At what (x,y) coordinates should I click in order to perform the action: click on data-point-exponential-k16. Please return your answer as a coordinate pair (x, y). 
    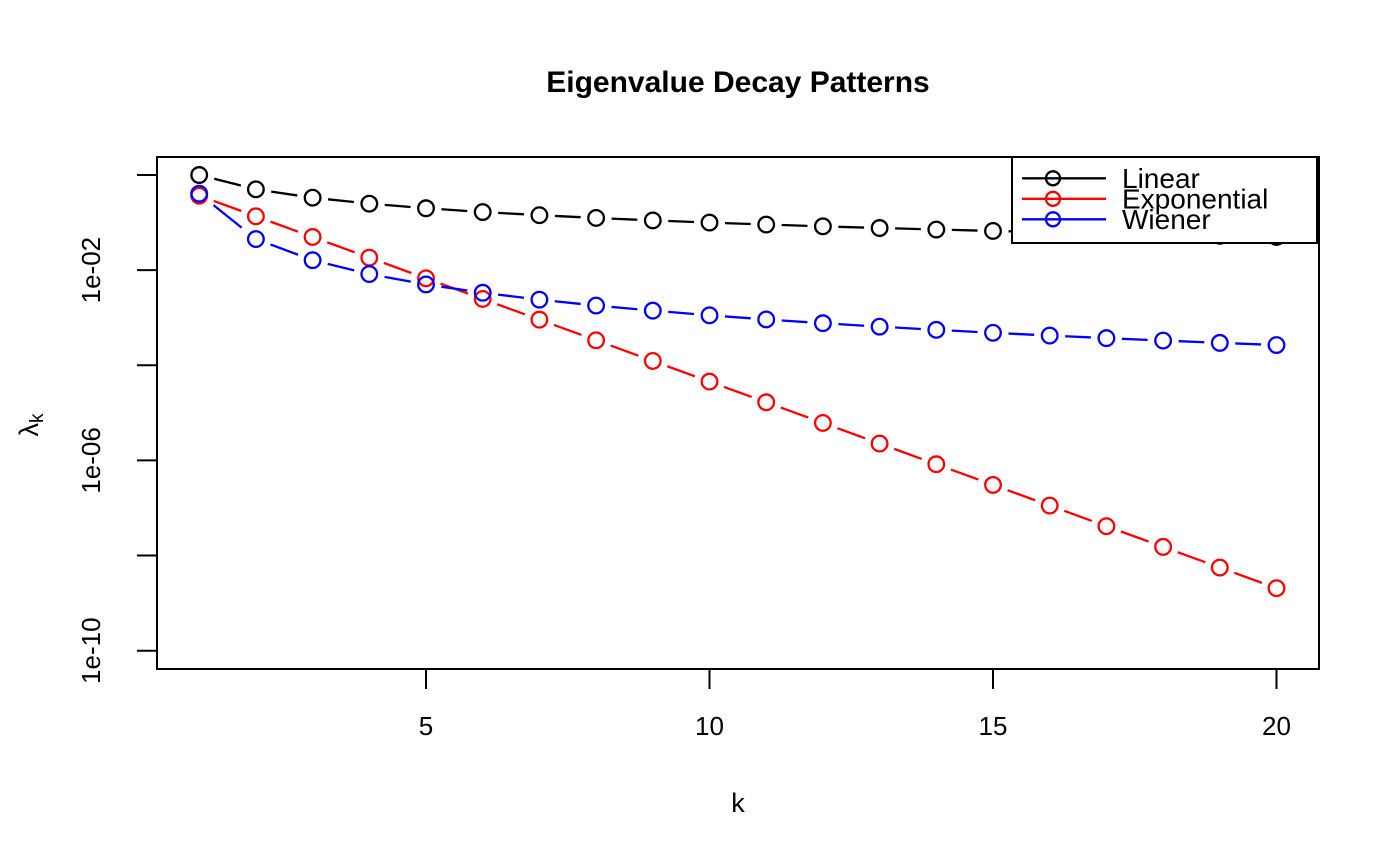
    Looking at the image, I should click on (1049, 505).